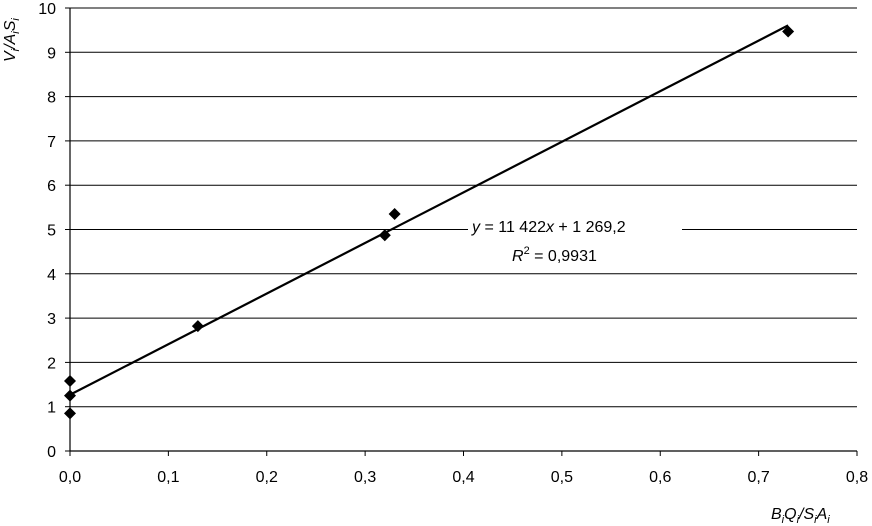  Describe the element at coordinates (513, 227) in the screenshot. I see `equation-coef: = 11 422` at that location.